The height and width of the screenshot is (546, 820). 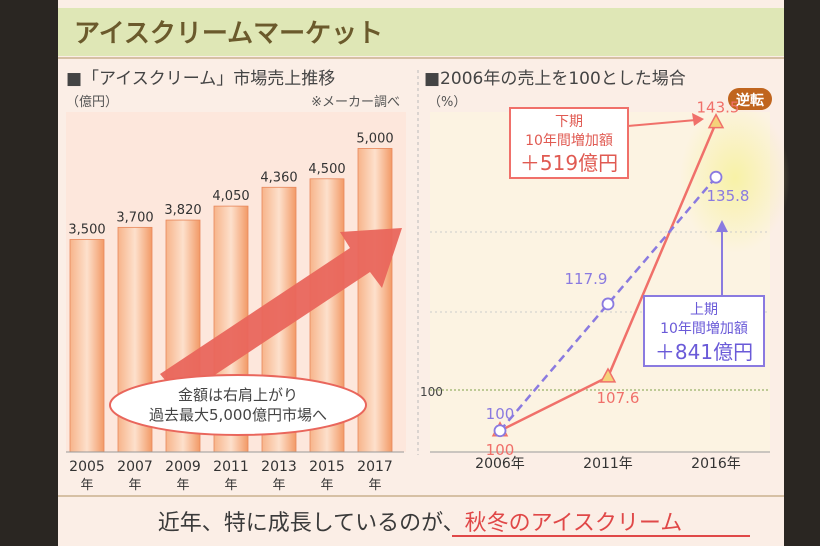 What do you see at coordinates (182, 210) in the screenshot?
I see `bar-value-label: 3,820` at bounding box center [182, 210].